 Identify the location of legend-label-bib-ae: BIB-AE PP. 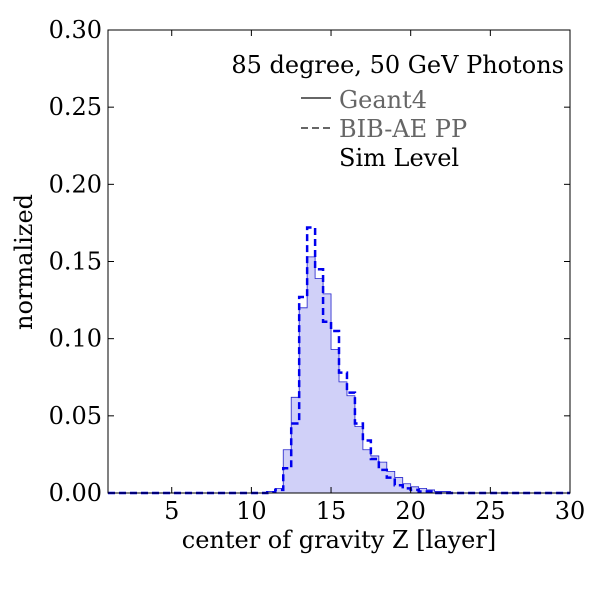
(403, 129).